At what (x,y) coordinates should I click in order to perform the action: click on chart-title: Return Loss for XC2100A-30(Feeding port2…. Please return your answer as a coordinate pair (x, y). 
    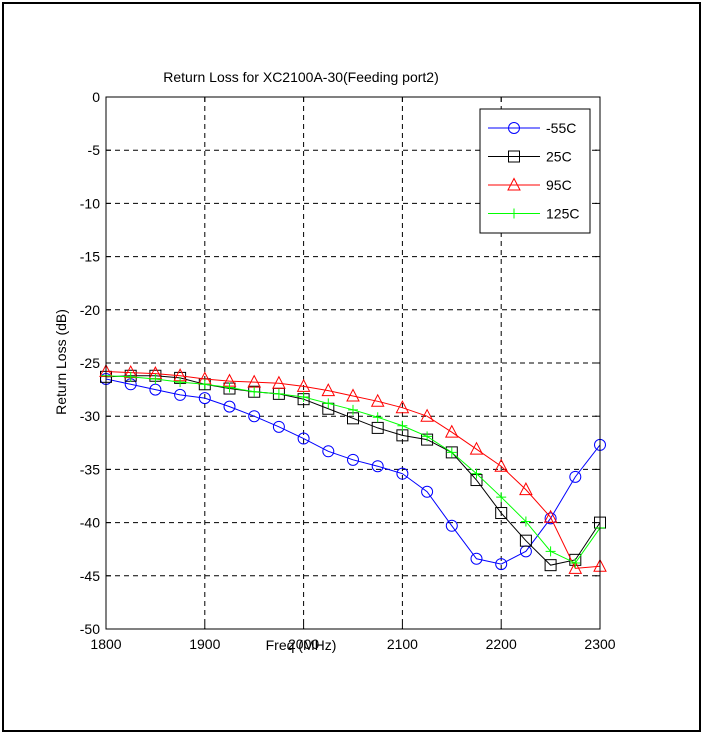
    Looking at the image, I should click on (300, 77).